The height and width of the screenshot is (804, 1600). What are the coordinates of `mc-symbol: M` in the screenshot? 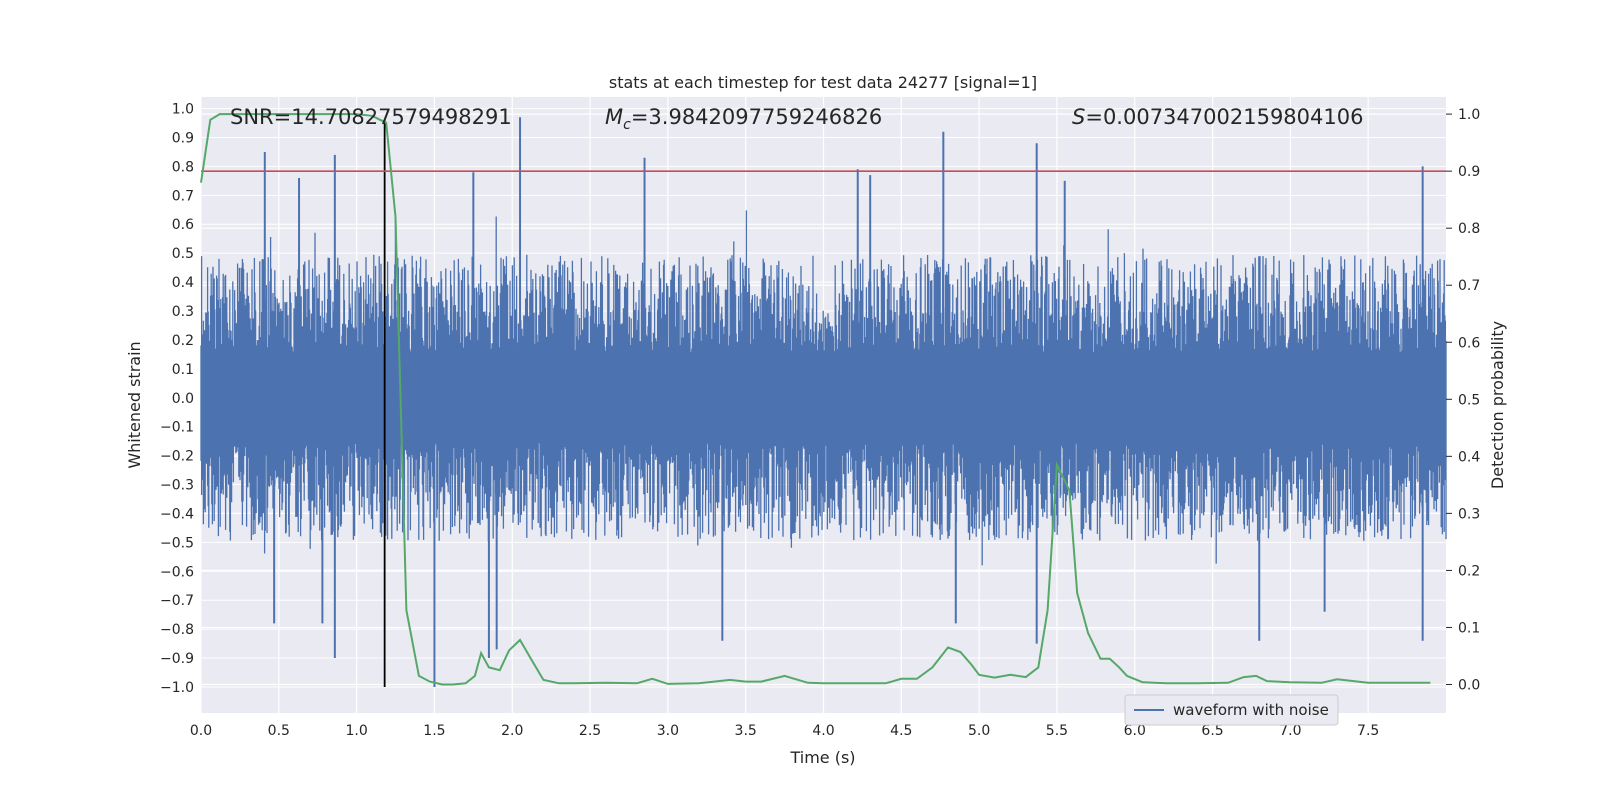 It's located at (614, 117).